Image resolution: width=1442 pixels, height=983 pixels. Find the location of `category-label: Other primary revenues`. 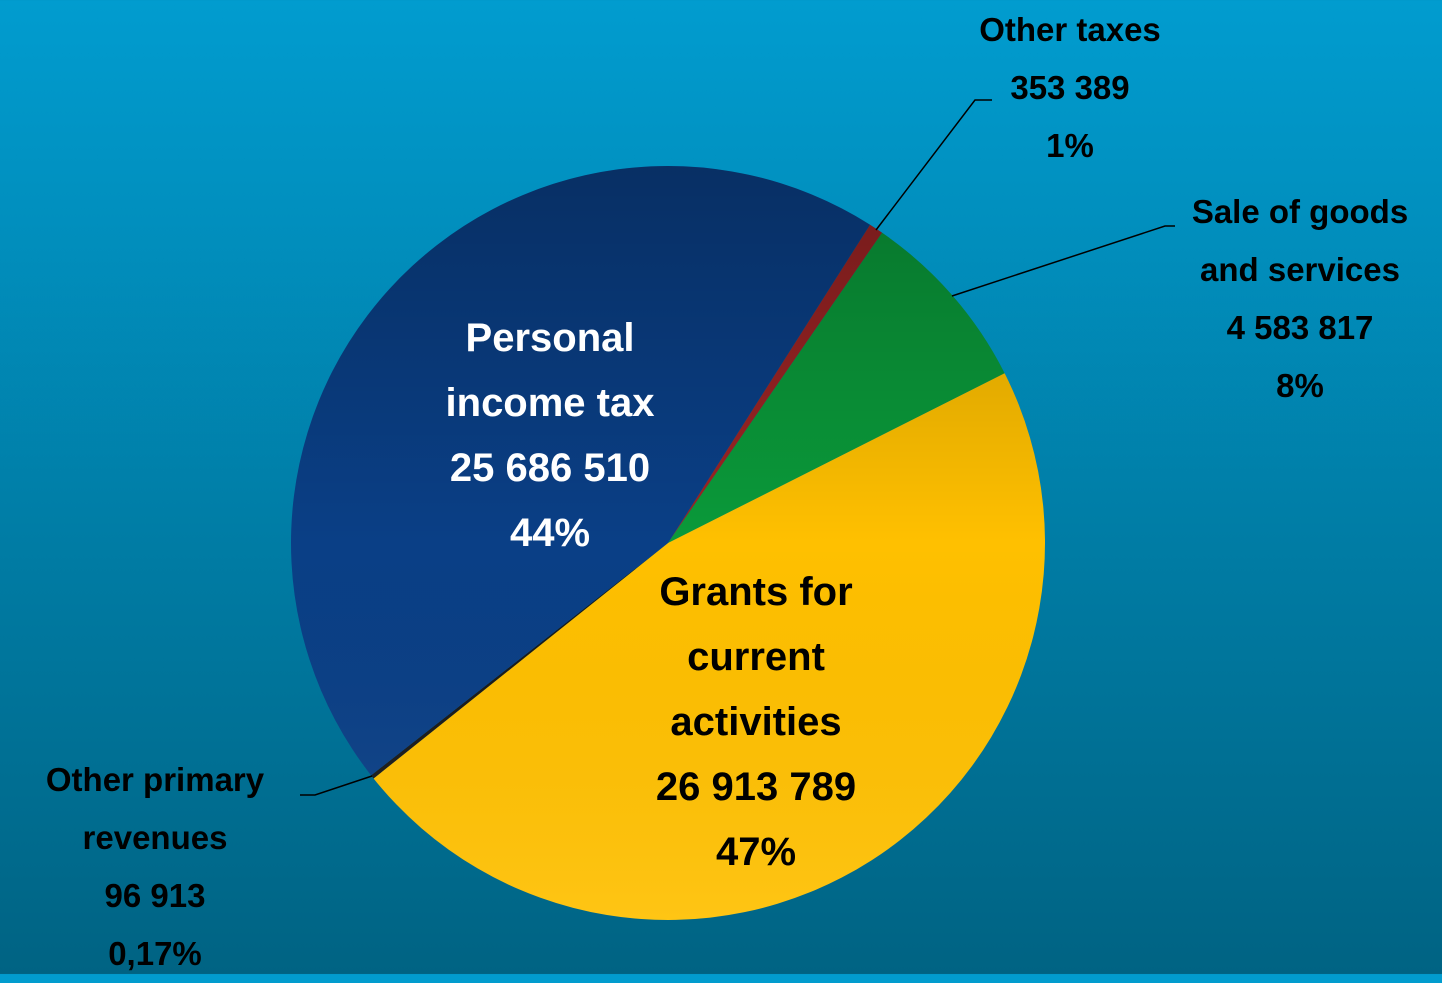

category-label: Other primary revenues is located at coordinates (155, 808).